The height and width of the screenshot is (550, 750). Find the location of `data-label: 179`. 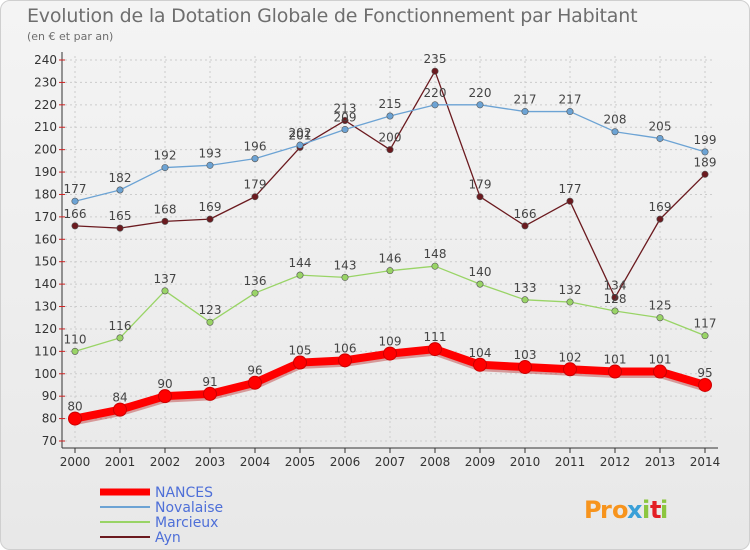

data-label: 179 is located at coordinates (255, 185).